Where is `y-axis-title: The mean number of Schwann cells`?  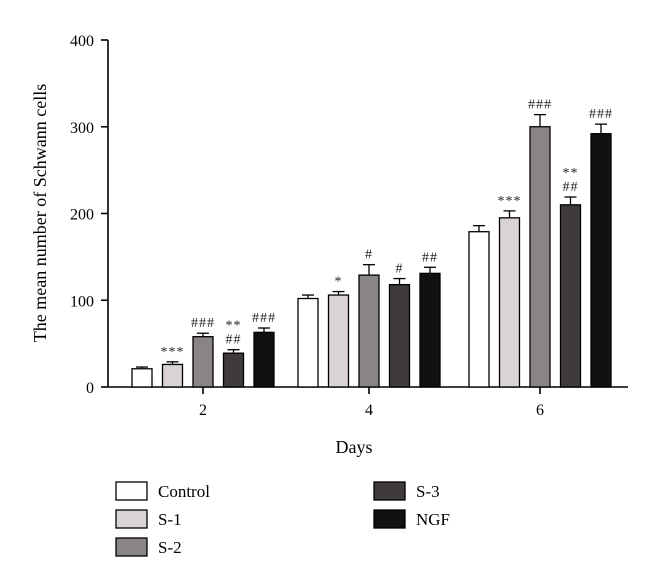
y-axis-title: The mean number of Schwann cells is located at coordinates (40, 213).